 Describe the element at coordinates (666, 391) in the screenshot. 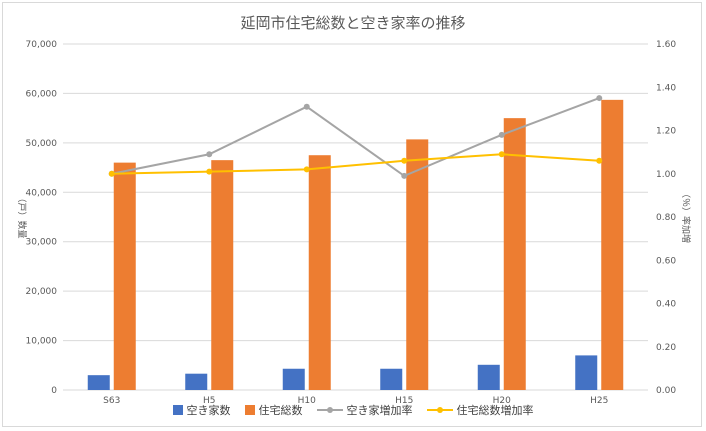

I see `y-right-tick-label: 0.00` at that location.